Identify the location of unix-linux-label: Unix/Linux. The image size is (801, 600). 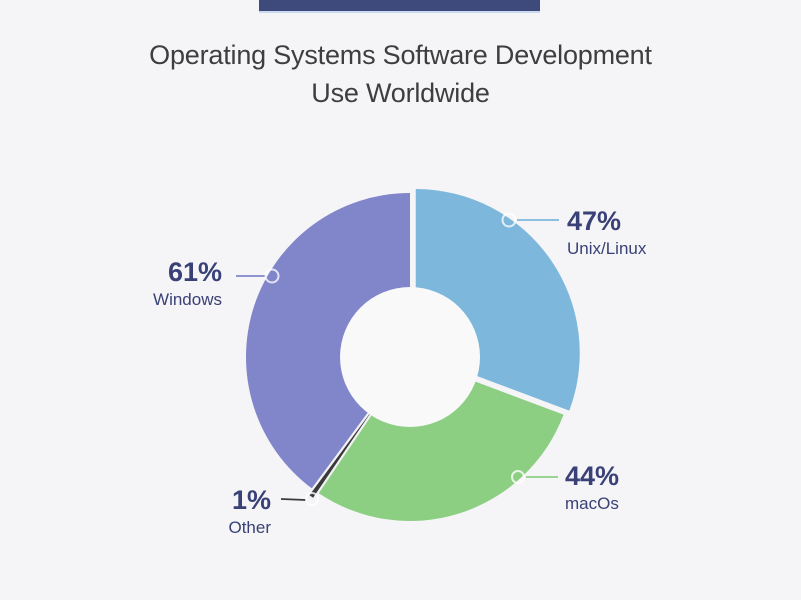
(607, 248).